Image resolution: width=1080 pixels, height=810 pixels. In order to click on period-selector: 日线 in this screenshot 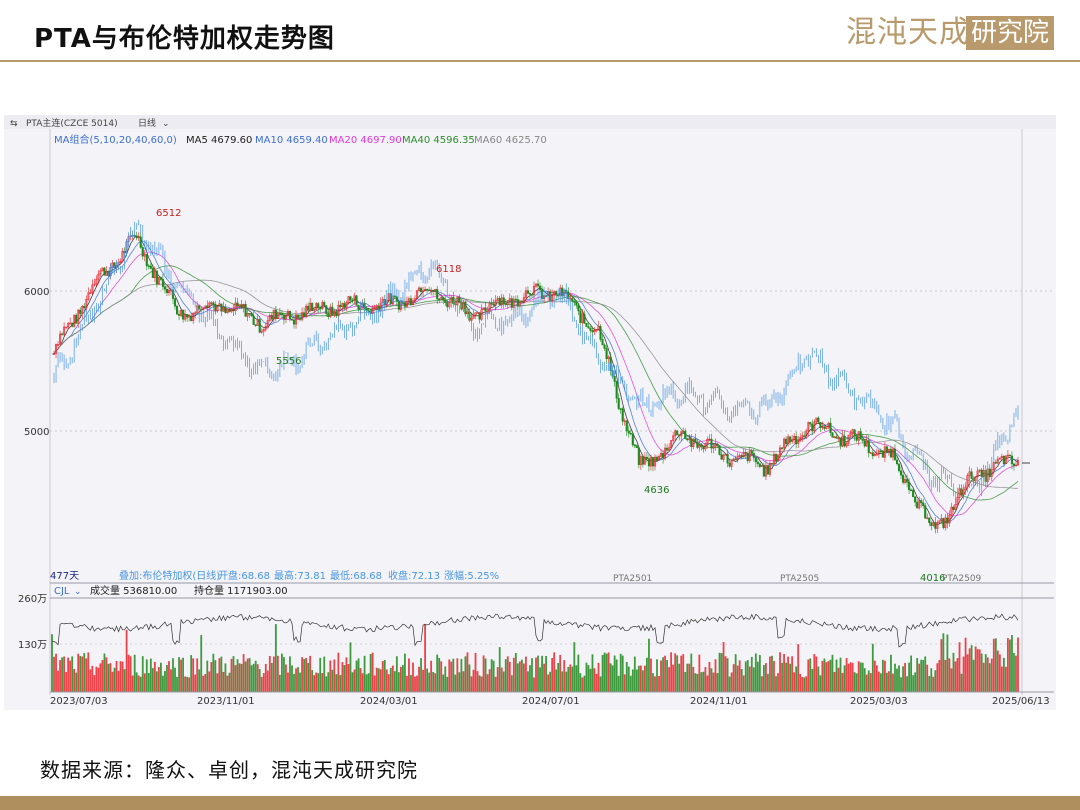, I will do `click(147, 123)`.